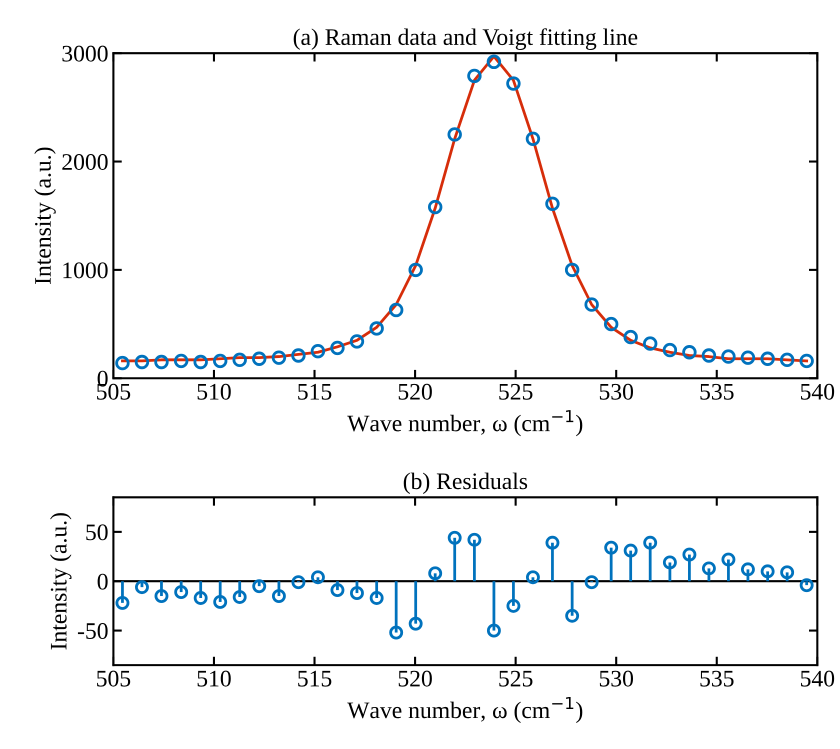 The height and width of the screenshot is (749, 840). What do you see at coordinates (466, 39) in the screenshot?
I see `chart-title: (a) Raman data and Voigt fitting line` at bounding box center [466, 39].